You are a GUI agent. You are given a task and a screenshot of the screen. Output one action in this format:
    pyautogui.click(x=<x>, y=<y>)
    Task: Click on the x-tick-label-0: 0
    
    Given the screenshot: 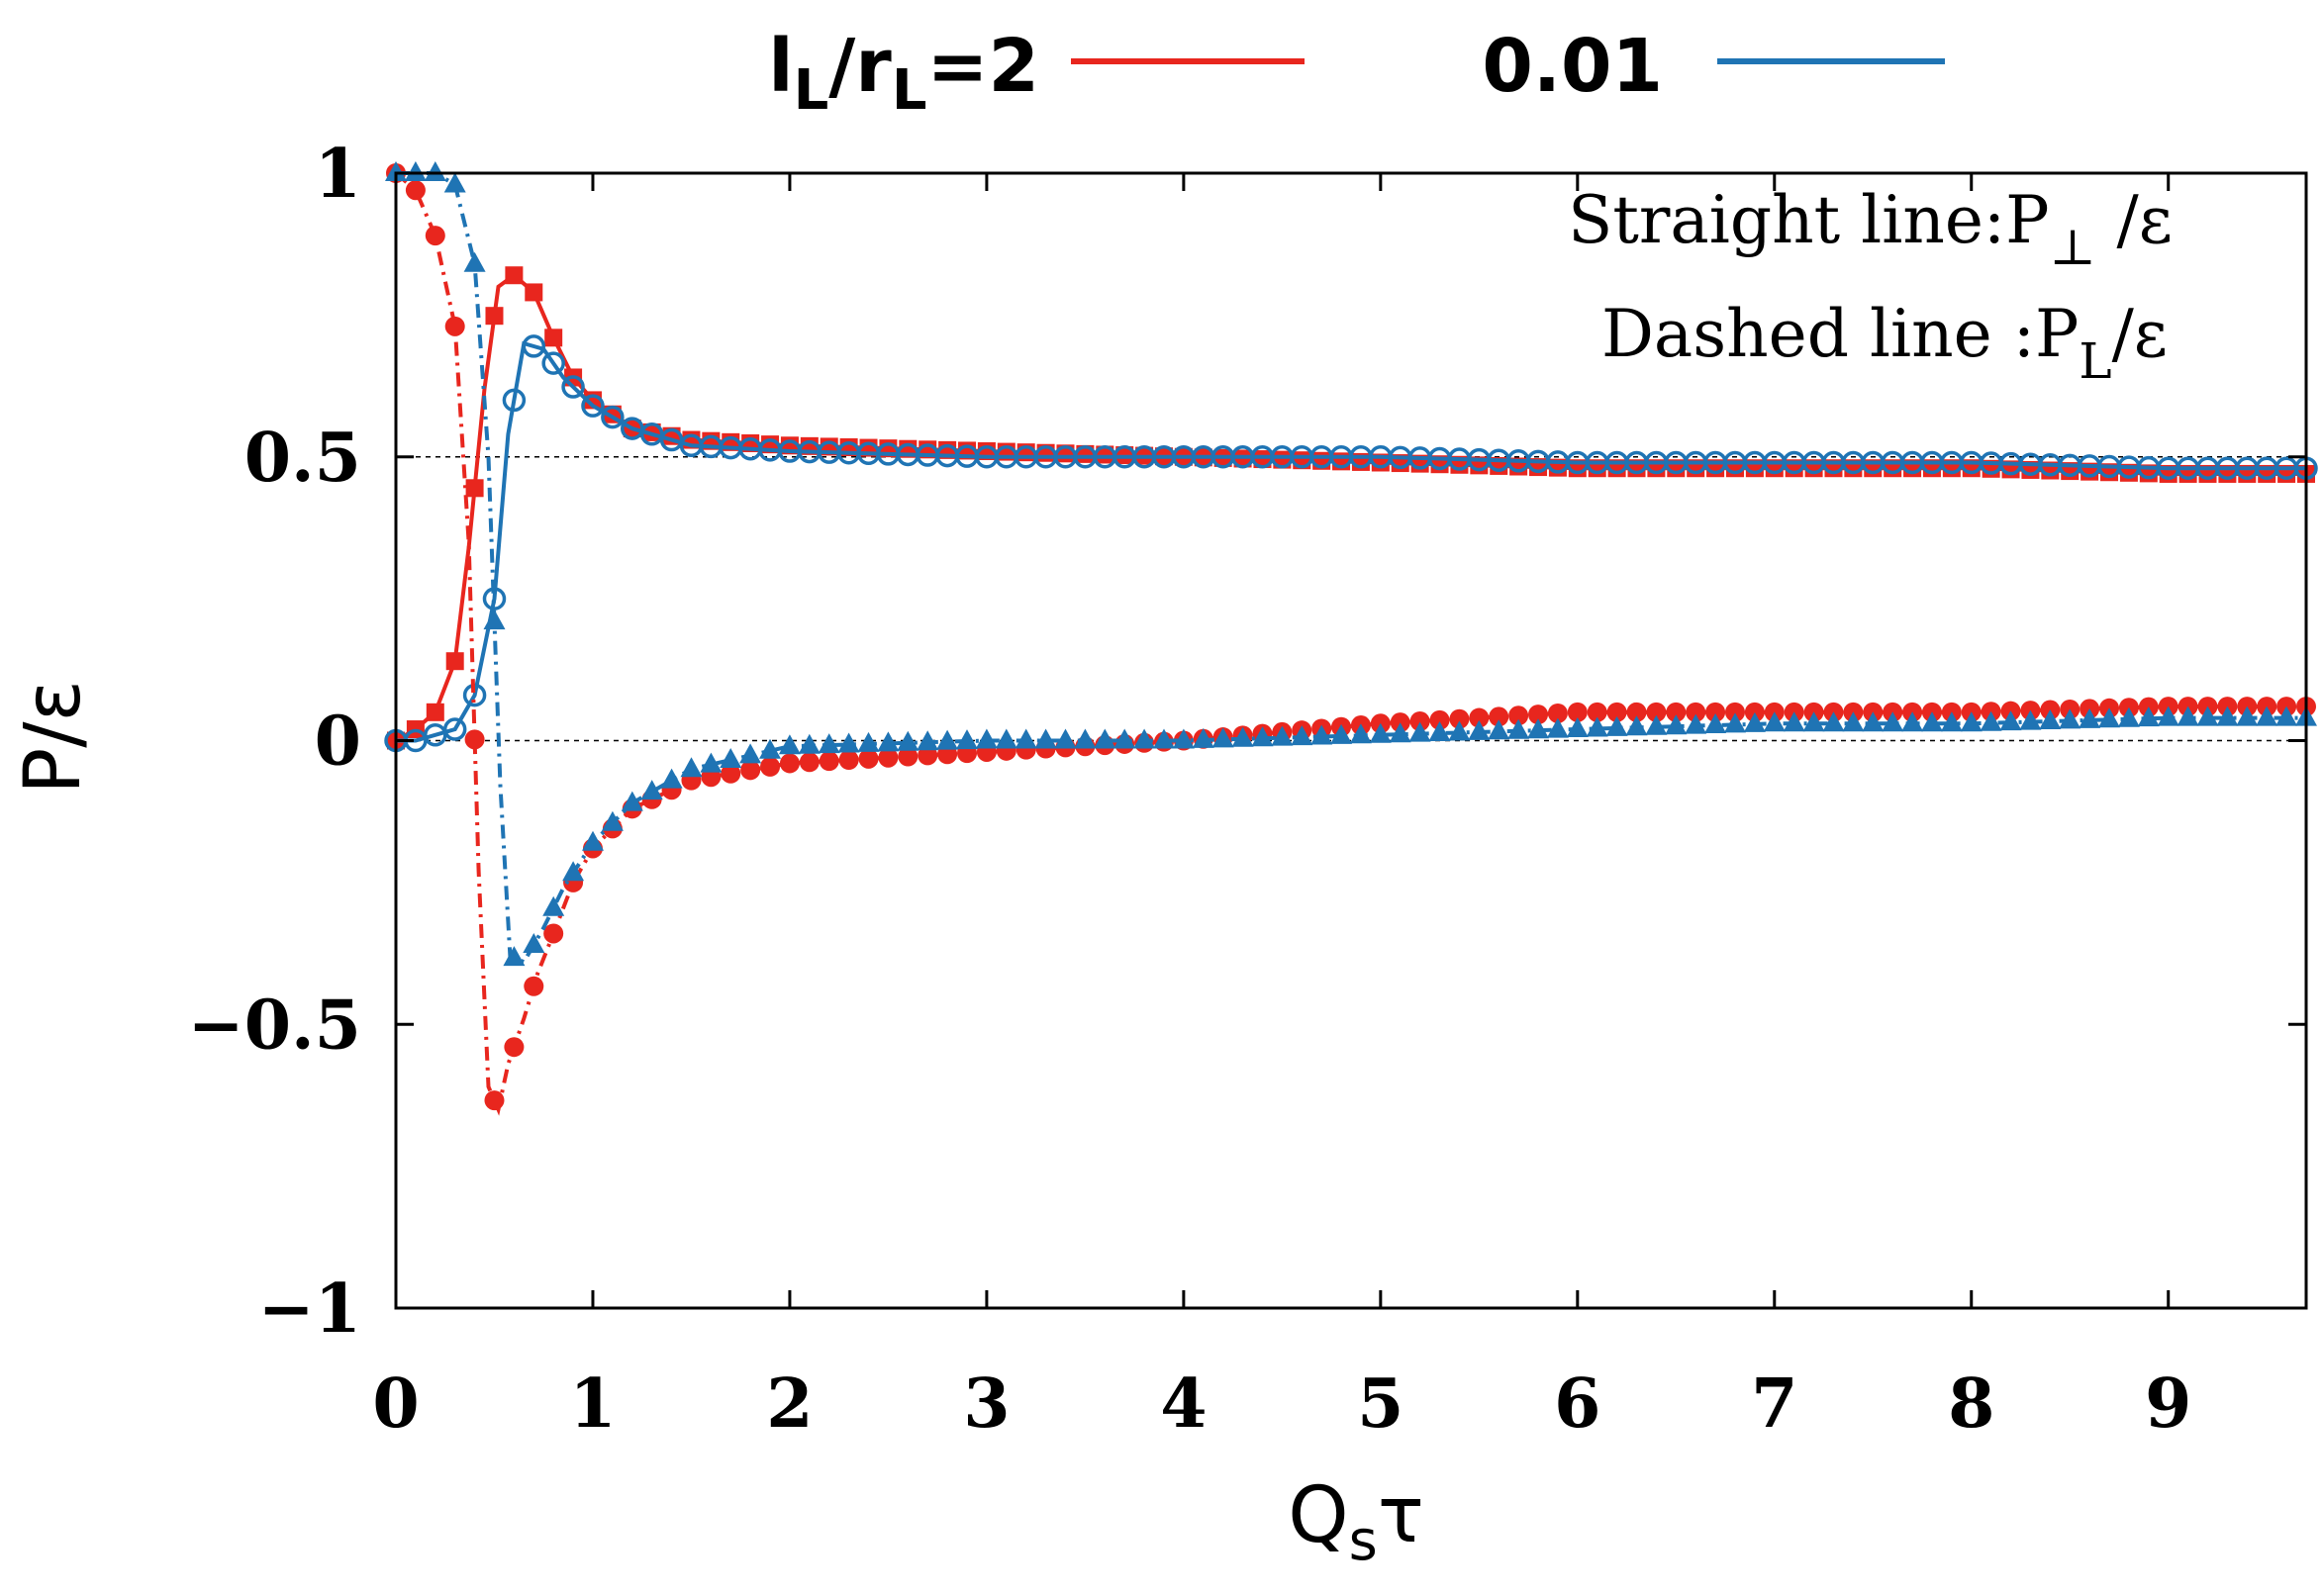 What is the action you would take?
    pyautogui.click(x=396, y=1404)
    